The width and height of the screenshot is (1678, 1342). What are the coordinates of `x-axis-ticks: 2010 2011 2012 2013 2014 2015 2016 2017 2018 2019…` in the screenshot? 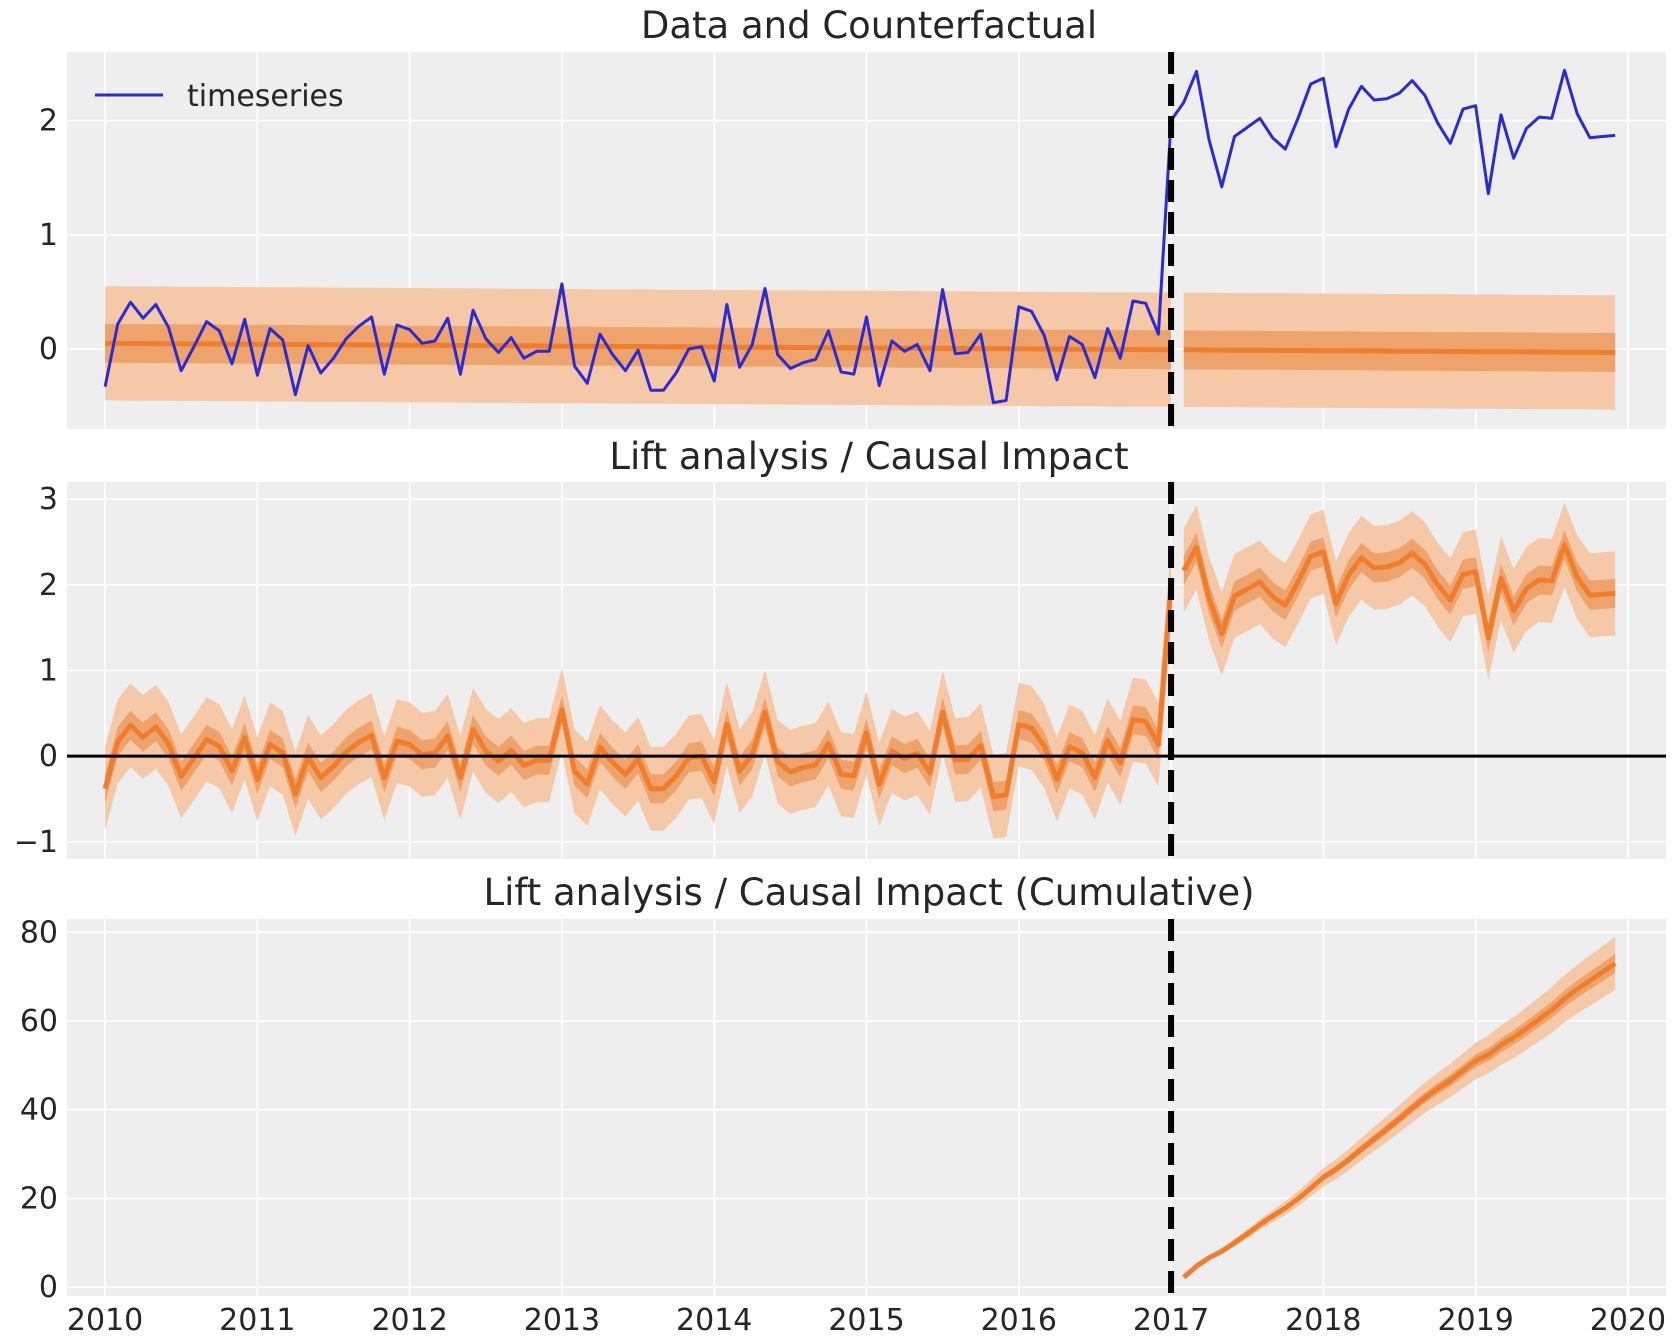 It's located at (866, 1320).